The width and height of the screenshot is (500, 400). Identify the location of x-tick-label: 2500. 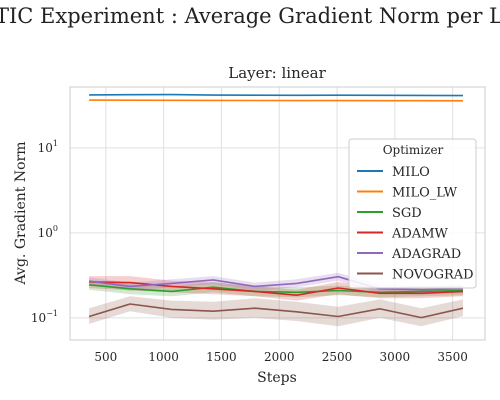
(337, 357).